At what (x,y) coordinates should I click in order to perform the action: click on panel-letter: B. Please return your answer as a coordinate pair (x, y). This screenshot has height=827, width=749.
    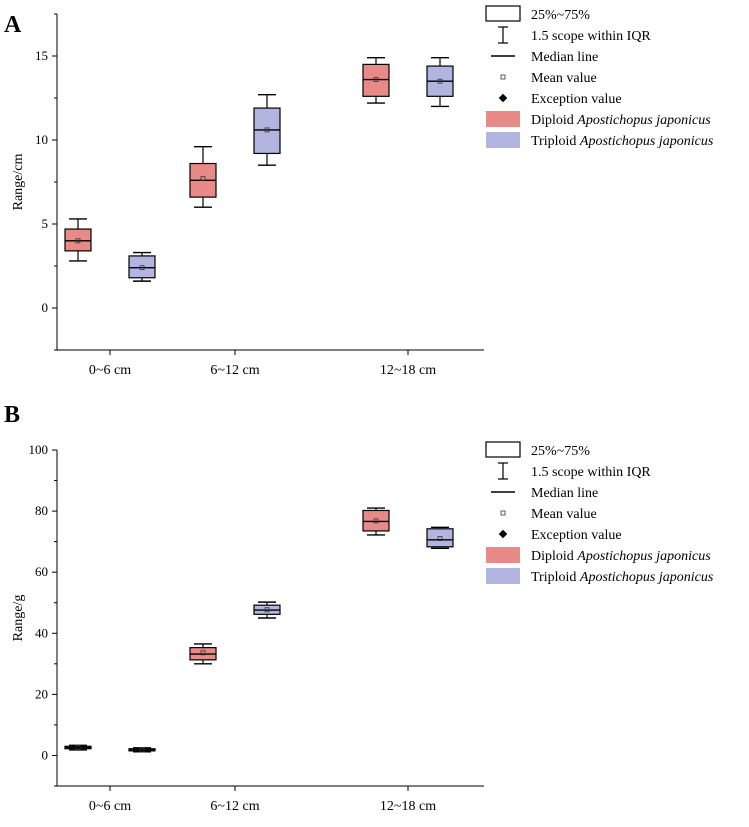
    Looking at the image, I should click on (12, 415).